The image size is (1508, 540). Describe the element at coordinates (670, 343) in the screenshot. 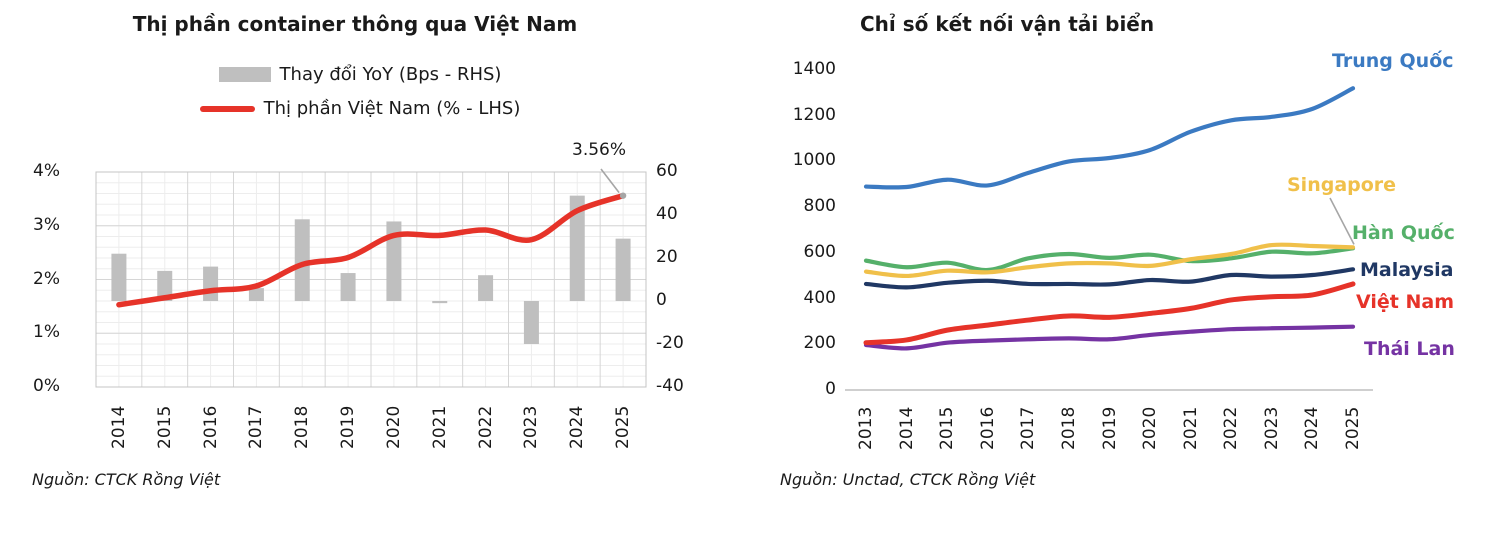

I see `right-axis-tick: -20` at that location.